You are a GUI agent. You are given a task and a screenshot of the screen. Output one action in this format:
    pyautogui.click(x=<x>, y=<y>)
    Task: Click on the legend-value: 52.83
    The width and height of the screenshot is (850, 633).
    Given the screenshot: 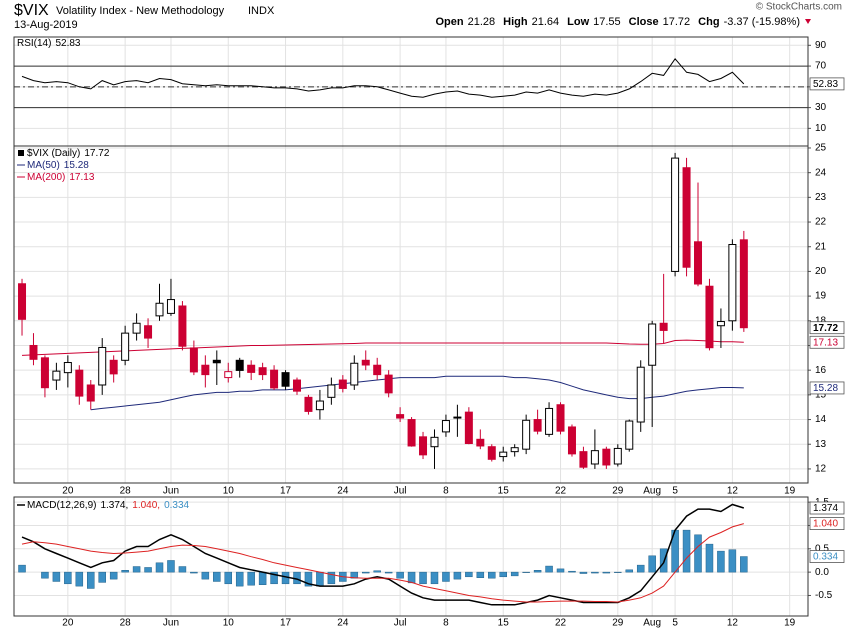 What is the action you would take?
    pyautogui.click(x=67, y=43)
    